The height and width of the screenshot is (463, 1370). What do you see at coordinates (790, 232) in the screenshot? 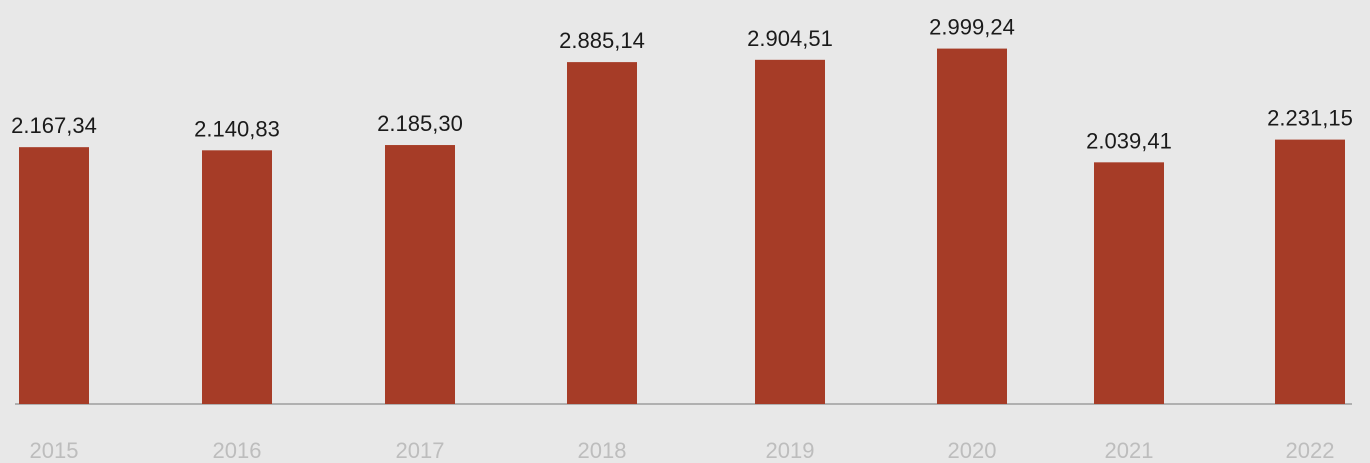
I see `bar-2019` at bounding box center [790, 232].